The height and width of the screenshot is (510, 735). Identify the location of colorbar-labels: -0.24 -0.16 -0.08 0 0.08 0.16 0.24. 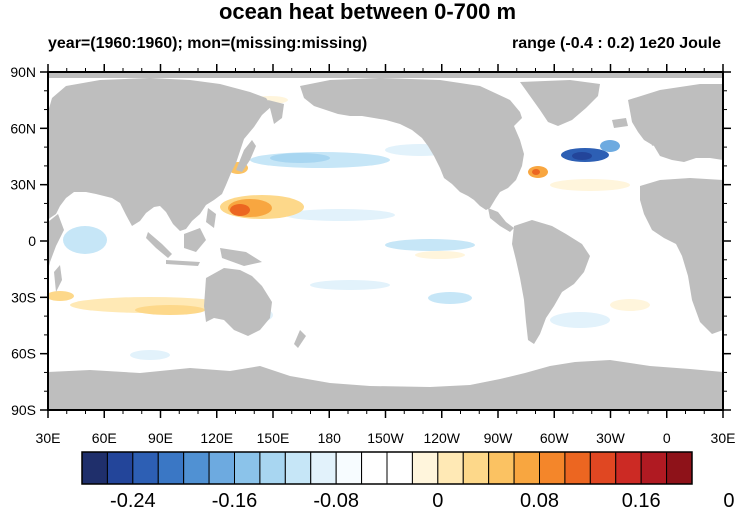
(422, 500).